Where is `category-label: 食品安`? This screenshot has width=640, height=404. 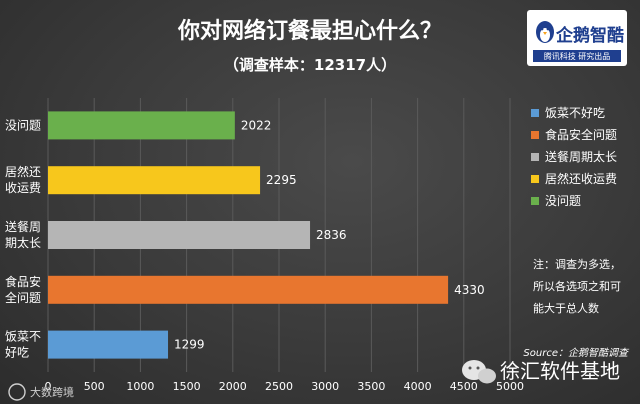
category-label: 食品安 is located at coordinates (23, 281).